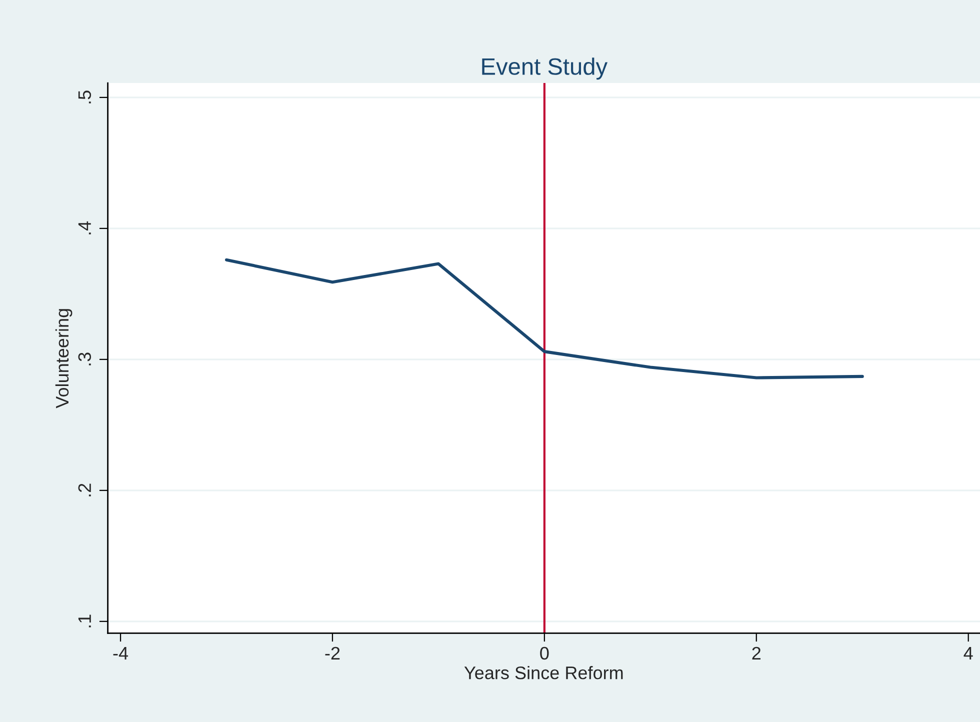 This screenshot has width=980, height=722. Describe the element at coordinates (968, 653) in the screenshot. I see `x-tick-label: 4` at that location.